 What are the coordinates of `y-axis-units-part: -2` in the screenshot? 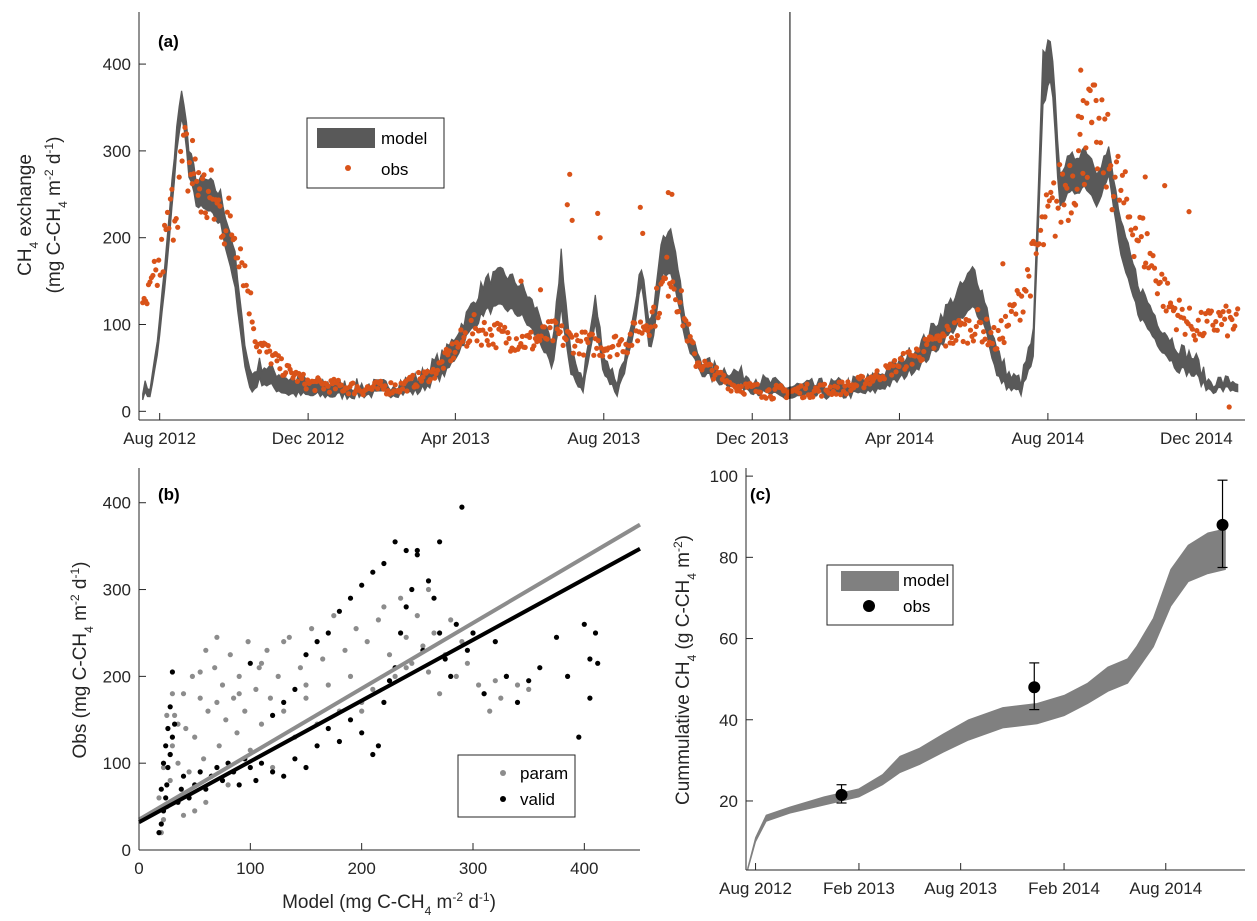 It's located at (49, 174).